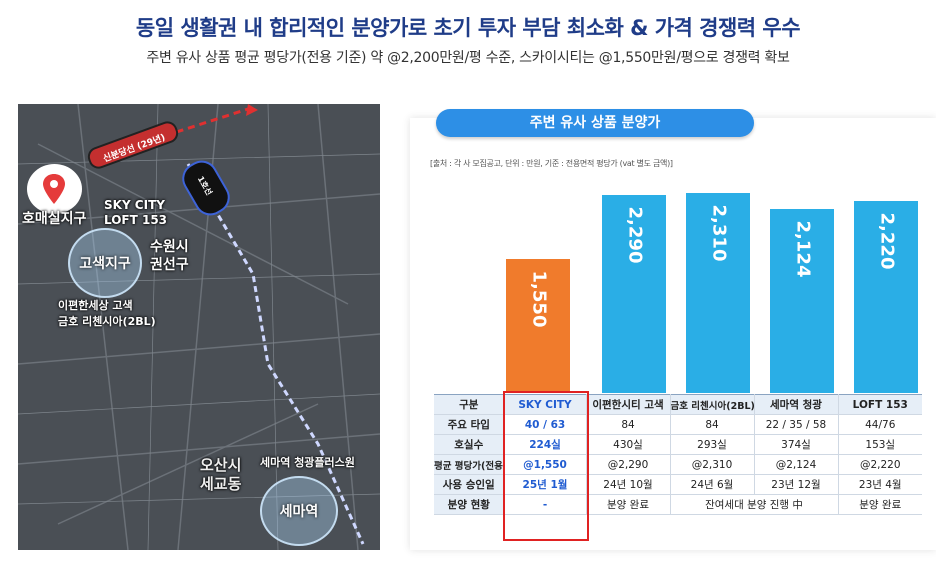  Describe the element at coordinates (802, 301) in the screenshot. I see `price-bar: 2,124` at that location.